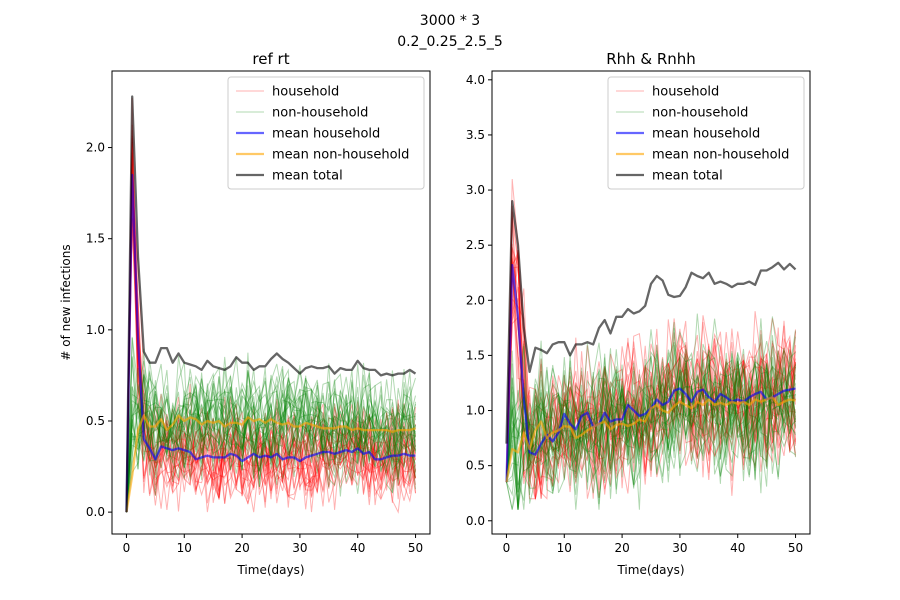 The height and width of the screenshot is (600, 900). What do you see at coordinates (687, 176) in the screenshot?
I see `legend-label: mean total` at bounding box center [687, 176].